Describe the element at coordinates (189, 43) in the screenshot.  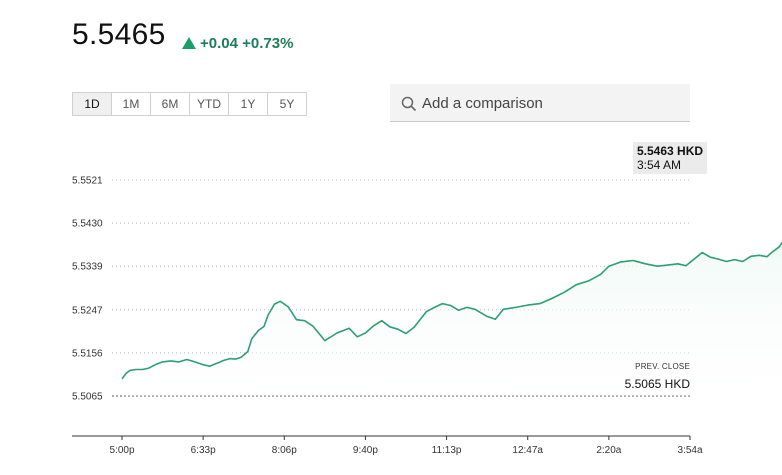
I see `up-arrow-icon` at that location.